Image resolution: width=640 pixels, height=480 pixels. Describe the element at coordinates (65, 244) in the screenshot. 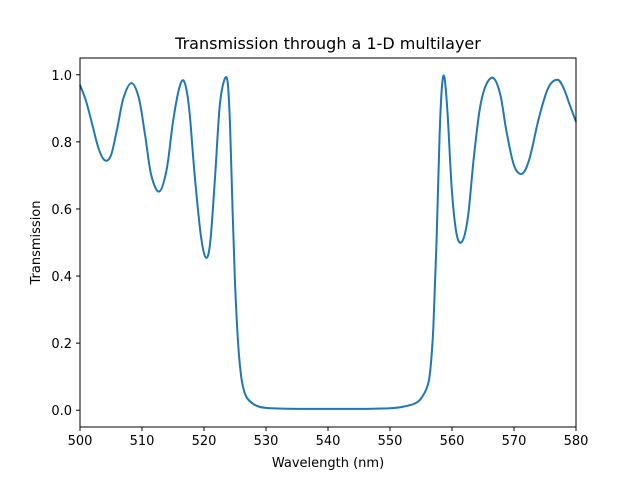

I see `y-axis: 0.0 0.2 0.4 0.6 0.8 1.0` at that location.